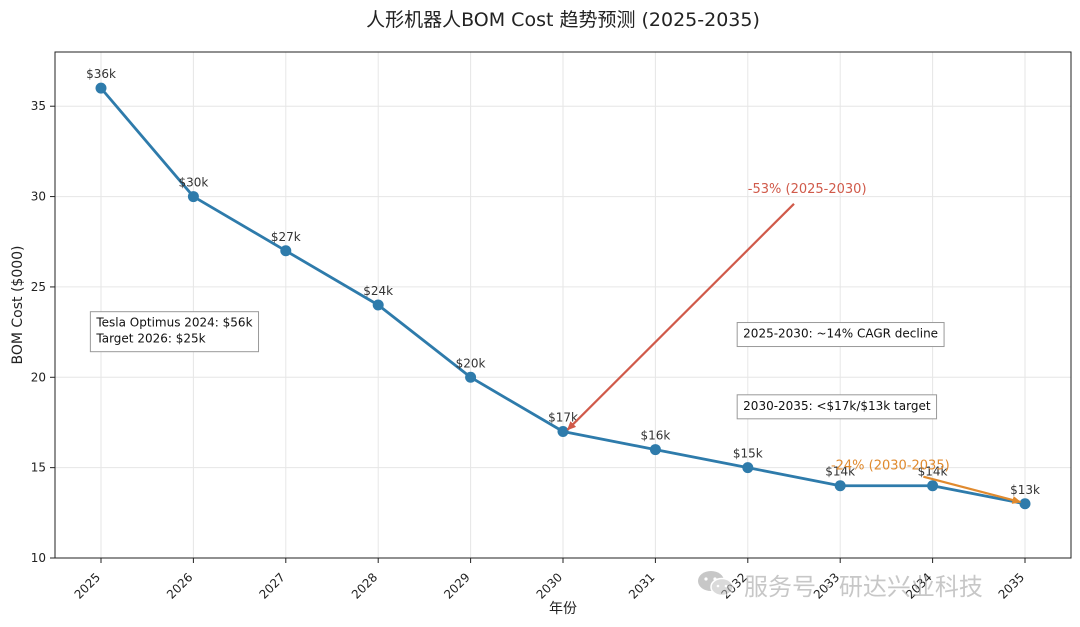 This screenshot has width=1080, height=627. What do you see at coordinates (364, 585) in the screenshot?
I see `x-tick-label: 2028` at bounding box center [364, 585].